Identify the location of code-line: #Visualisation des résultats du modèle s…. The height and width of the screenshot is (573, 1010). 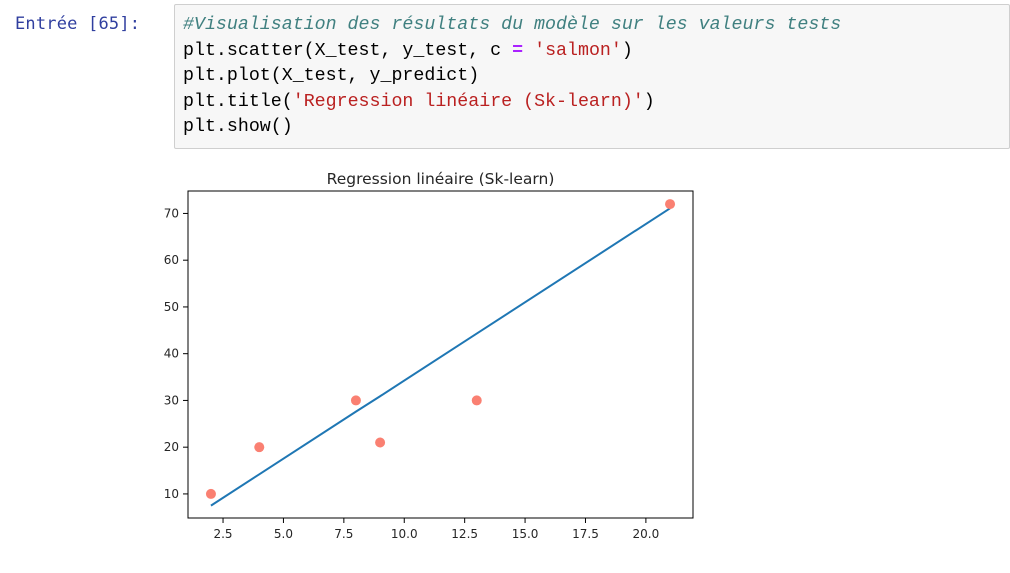
(512, 26).